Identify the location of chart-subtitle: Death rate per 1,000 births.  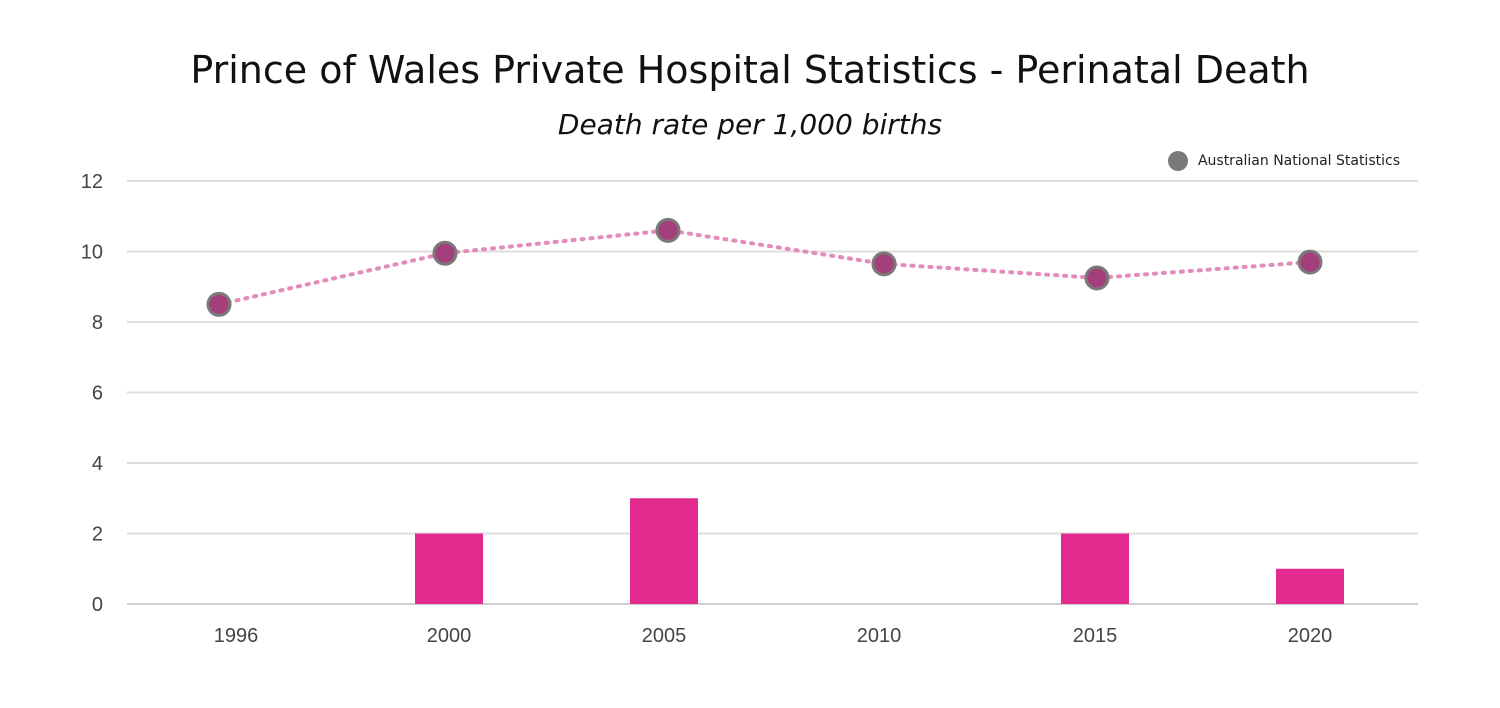
(750, 124).